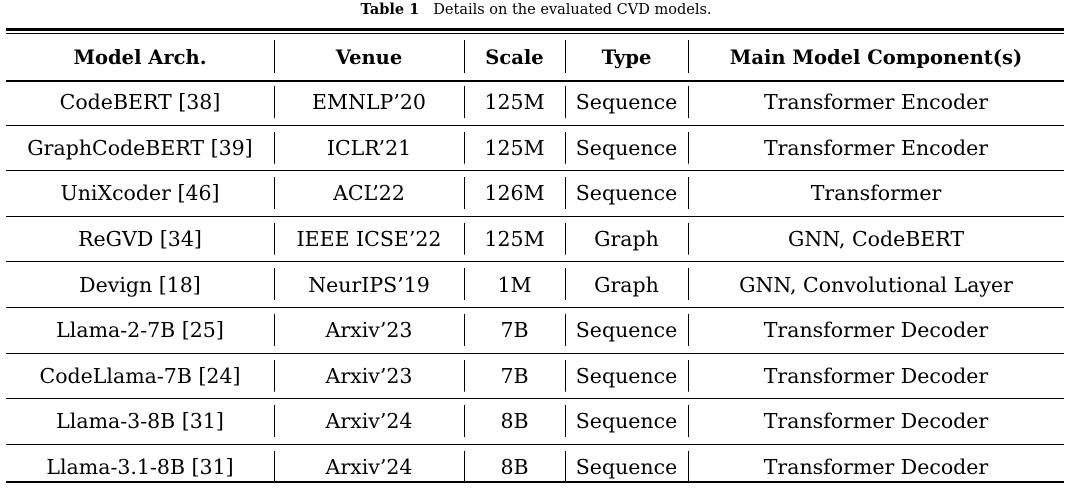 The height and width of the screenshot is (499, 1072). I want to click on header-model-arch: Model Arch., so click(140, 57).